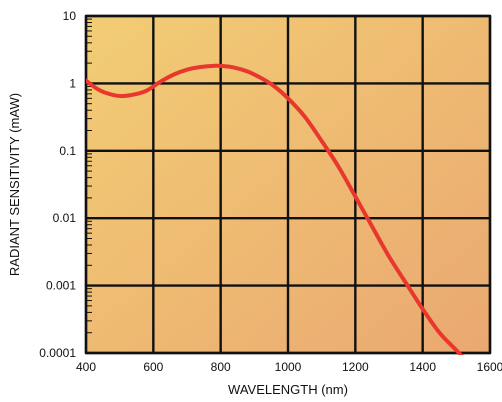 The width and height of the screenshot is (502, 402). Describe the element at coordinates (67, 151) in the screenshot. I see `y-tick-label: 0.1` at that location.